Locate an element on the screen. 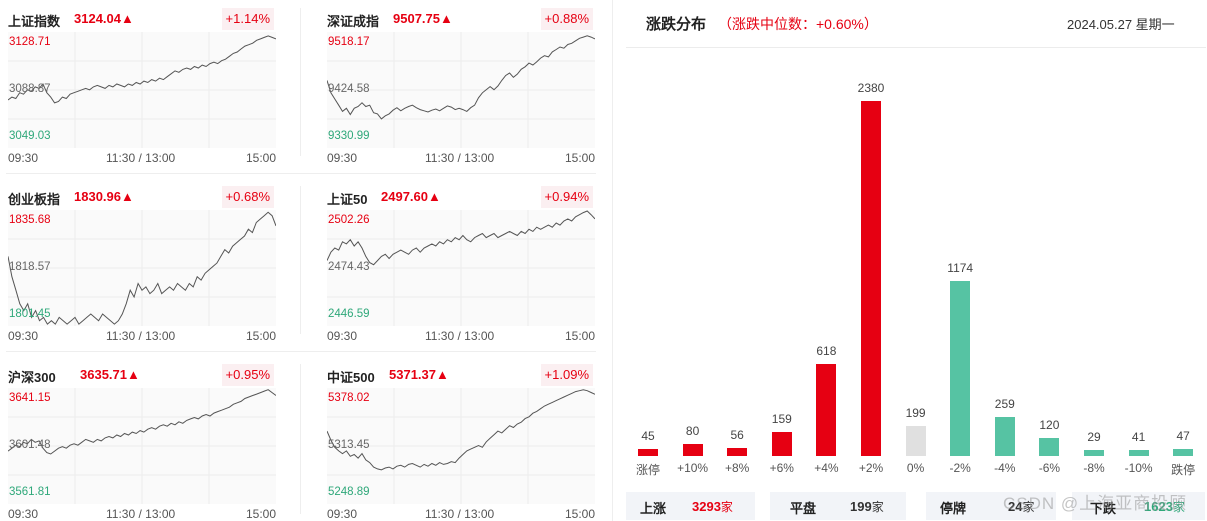  down-count: 1623家 is located at coordinates (1164, 506).